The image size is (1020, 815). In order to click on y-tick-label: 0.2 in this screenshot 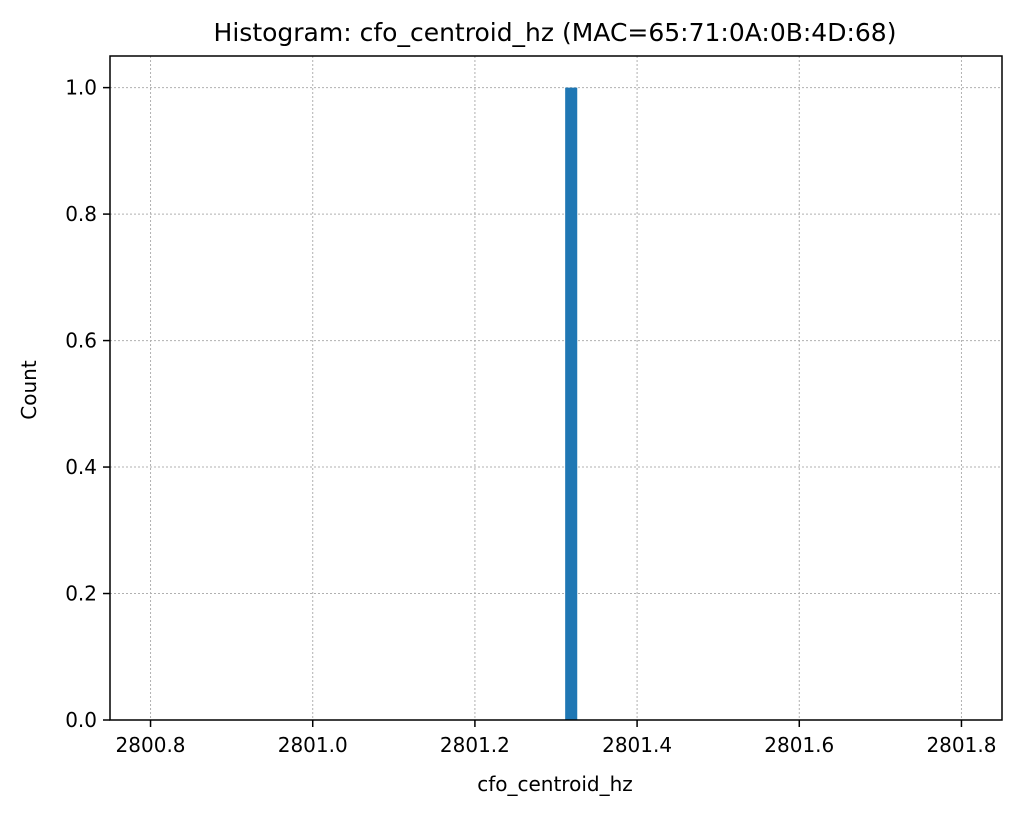, I will do `click(81, 594)`.